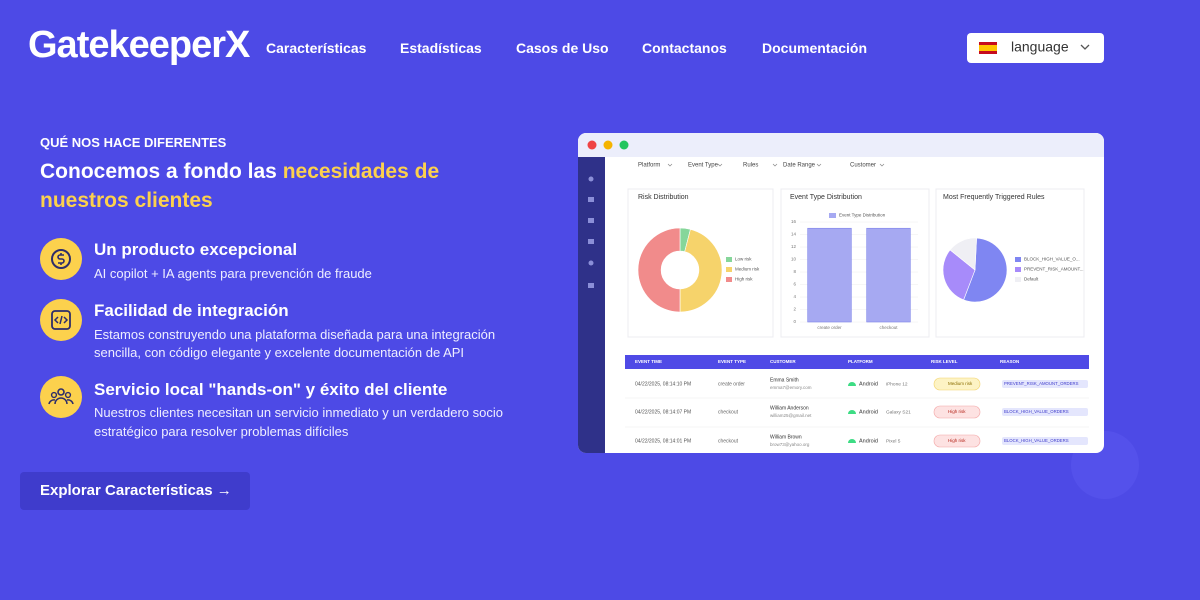 This screenshot has height=600, width=1200. What do you see at coordinates (786, 437) in the screenshot?
I see `cell: William Brown` at bounding box center [786, 437].